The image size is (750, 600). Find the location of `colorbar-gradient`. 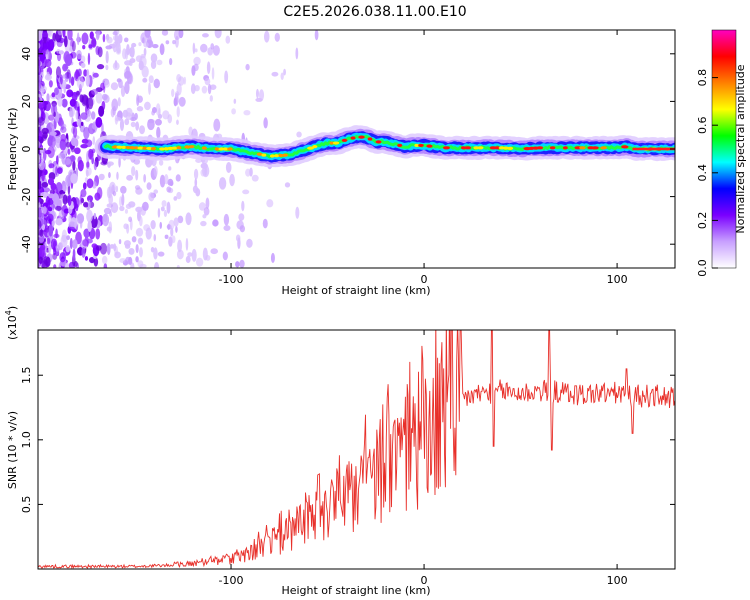

colorbar-gradient is located at coordinates (724, 149).